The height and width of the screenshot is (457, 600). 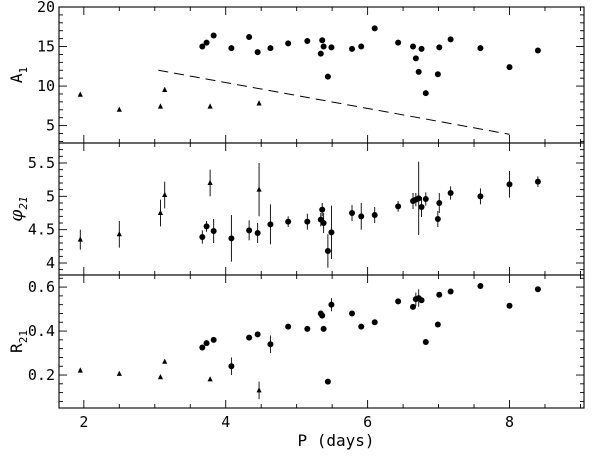 What do you see at coordinates (335, 440) in the screenshot?
I see `x-axis-label: P (days)` at bounding box center [335, 440].